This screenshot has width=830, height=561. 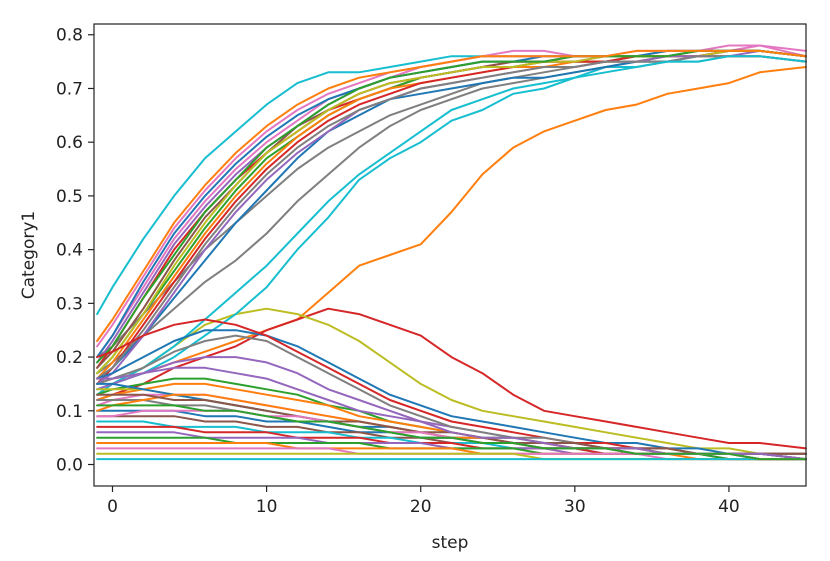 I want to click on y-axis-ticks: 0.0 0.1 0.2 0.3 0.4 0.5 0.6 0.7 0.8, so click(x=75, y=251).